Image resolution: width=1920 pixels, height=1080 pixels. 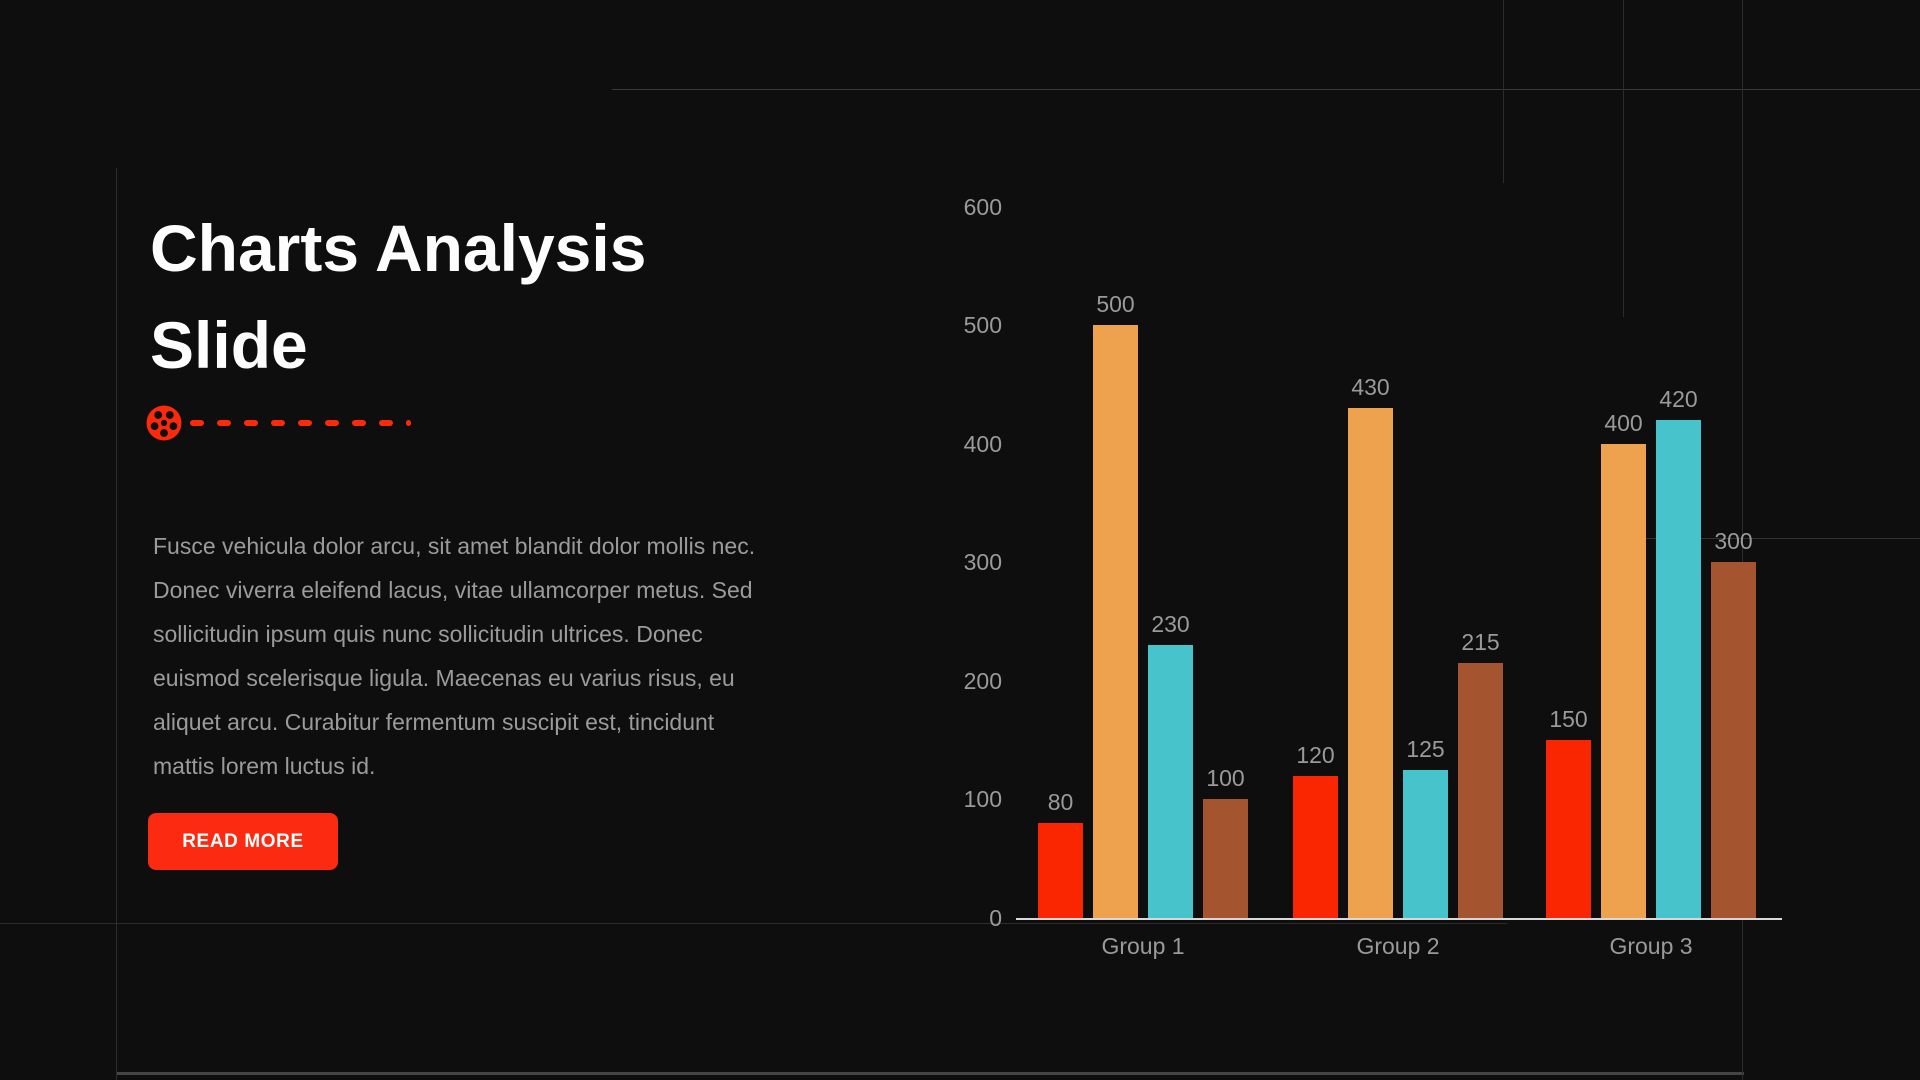 What do you see at coordinates (1651, 946) in the screenshot?
I see `x-axis-category-label: Group 3` at bounding box center [1651, 946].